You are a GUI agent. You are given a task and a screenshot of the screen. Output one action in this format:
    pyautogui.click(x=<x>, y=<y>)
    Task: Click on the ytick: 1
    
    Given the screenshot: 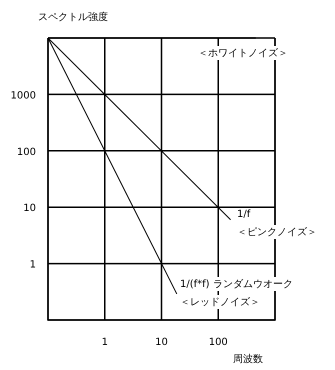 What is the action you would take?
    pyautogui.click(x=33, y=265)
    